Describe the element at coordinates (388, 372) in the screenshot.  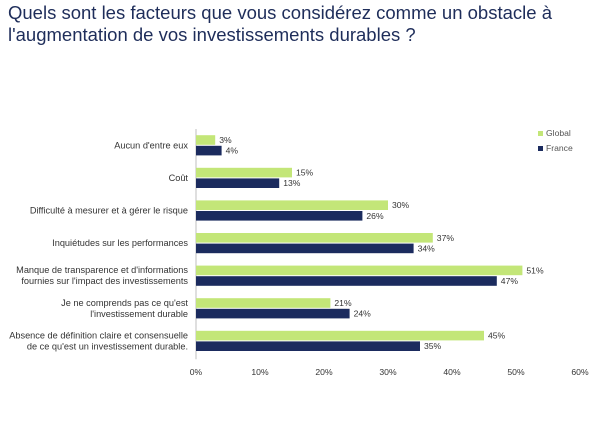
I see `x-tick-label: 30%` at that location.